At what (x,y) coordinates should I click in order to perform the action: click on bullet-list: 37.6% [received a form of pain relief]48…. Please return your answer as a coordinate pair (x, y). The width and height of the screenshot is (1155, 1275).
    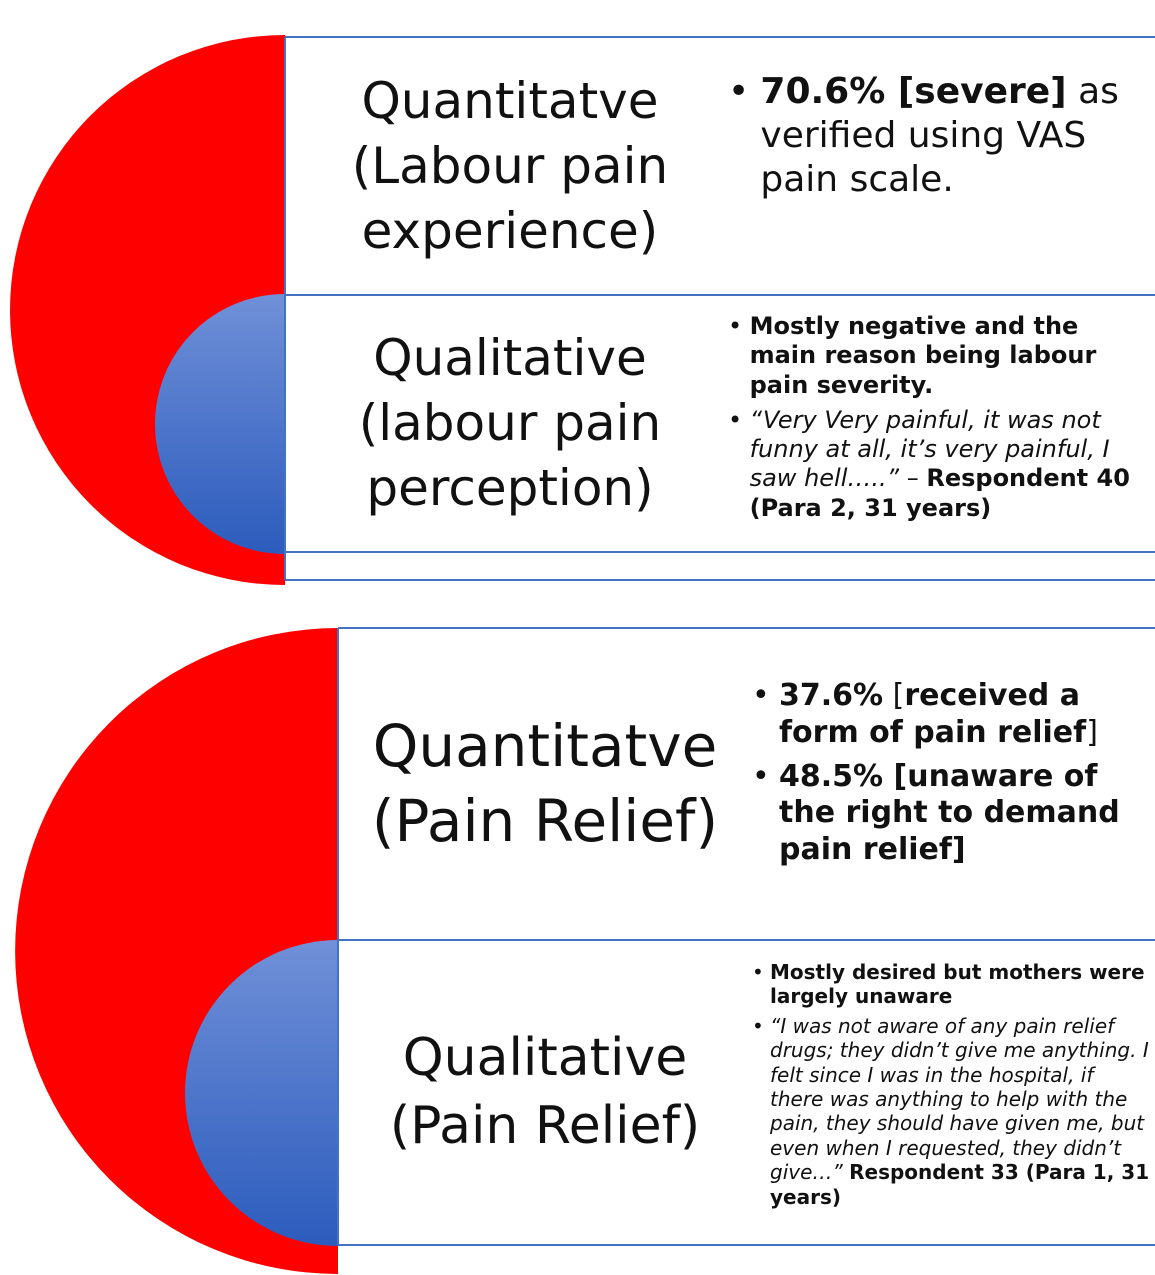
    Looking at the image, I should click on (952, 777).